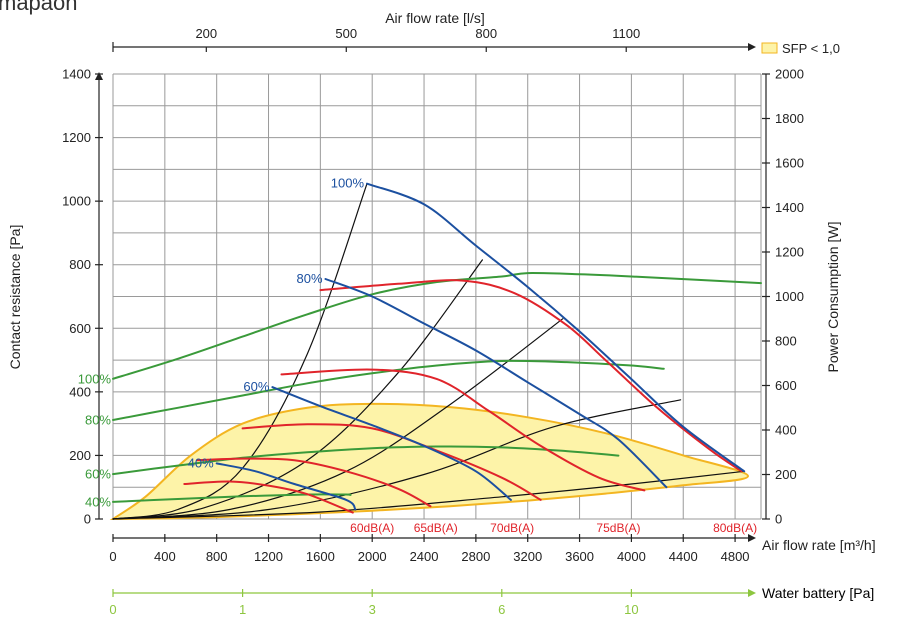  I want to click on right-tick-label: 2000, so click(789, 74).